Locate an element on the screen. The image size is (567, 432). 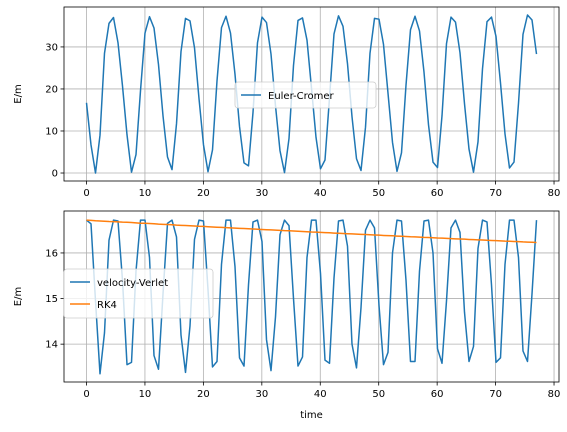
legend: velocity-Verlet RK4 is located at coordinates (138, 293).